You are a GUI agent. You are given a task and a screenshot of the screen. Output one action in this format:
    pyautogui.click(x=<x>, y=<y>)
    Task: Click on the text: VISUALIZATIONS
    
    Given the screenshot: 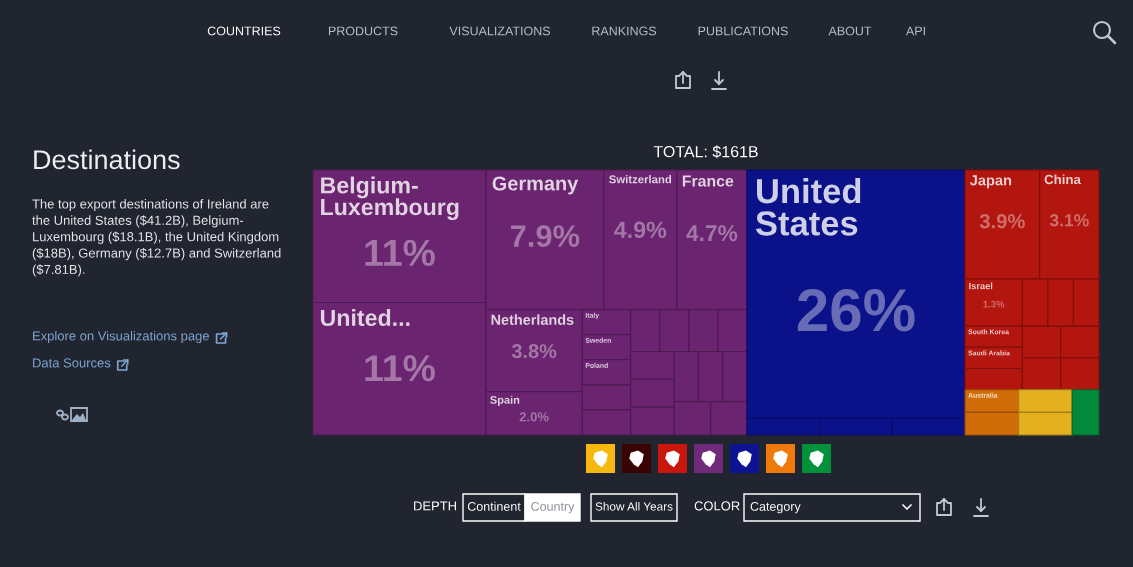 What is the action you would take?
    pyautogui.click(x=500, y=31)
    